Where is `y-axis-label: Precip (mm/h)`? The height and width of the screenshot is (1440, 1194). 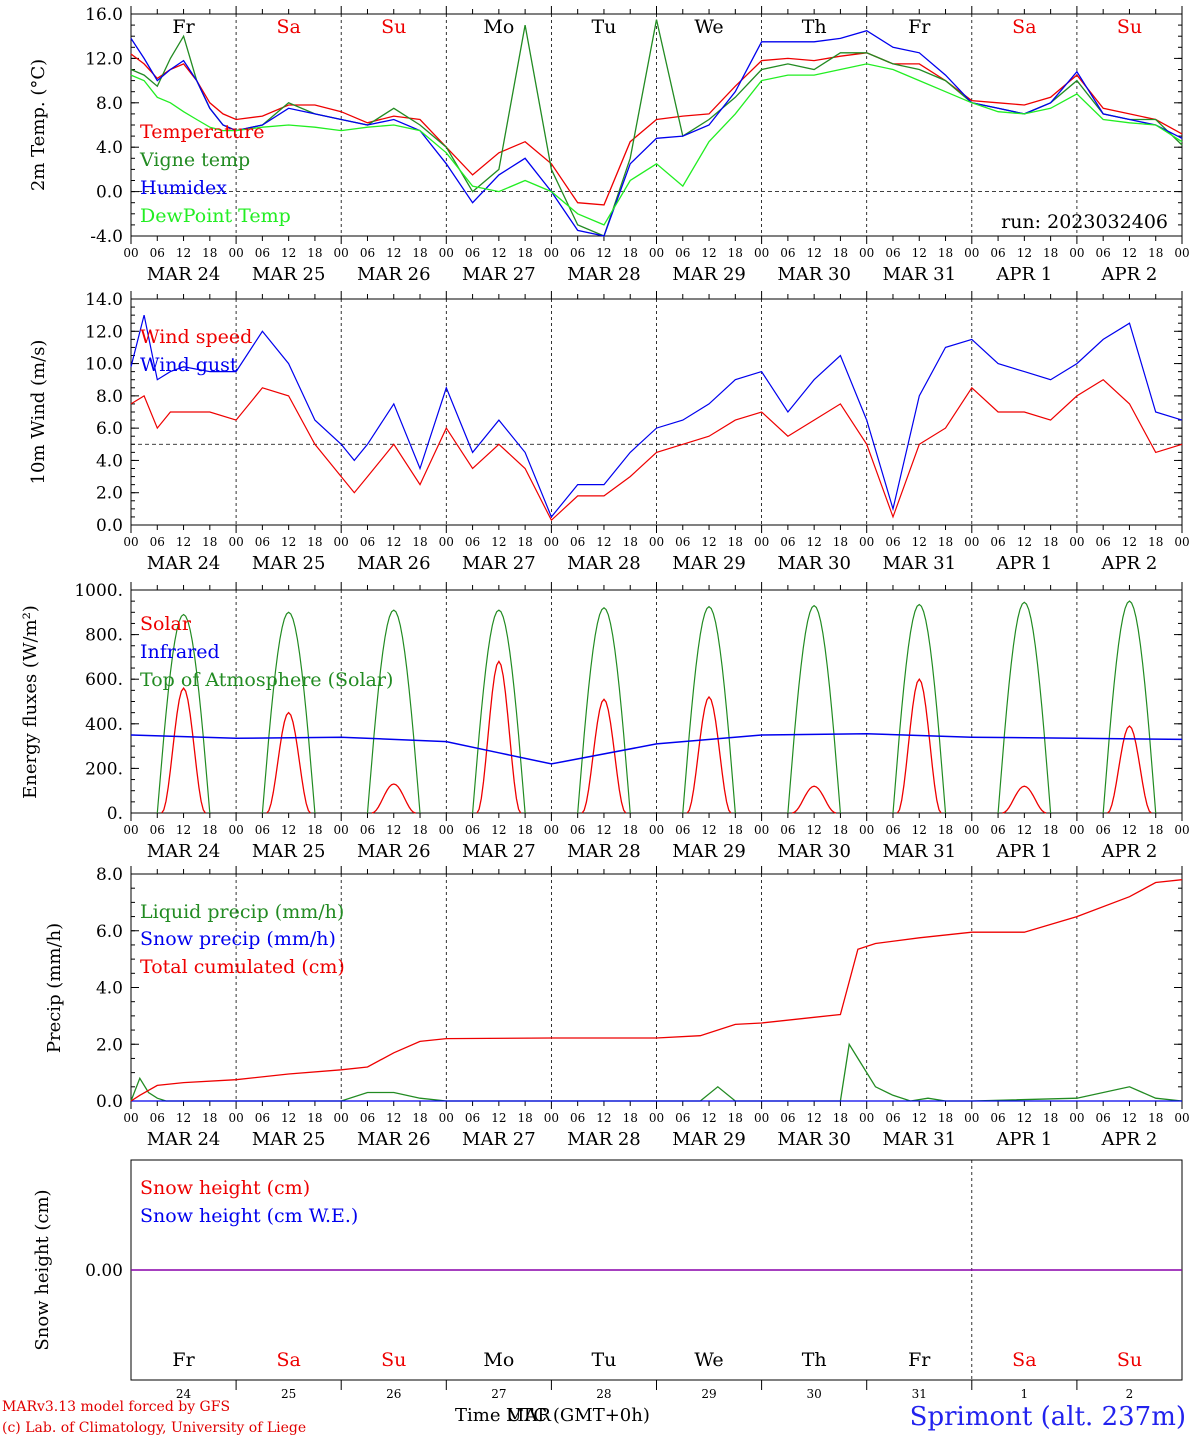 y-axis-label: Precip (mm/h) is located at coordinates (54, 988).